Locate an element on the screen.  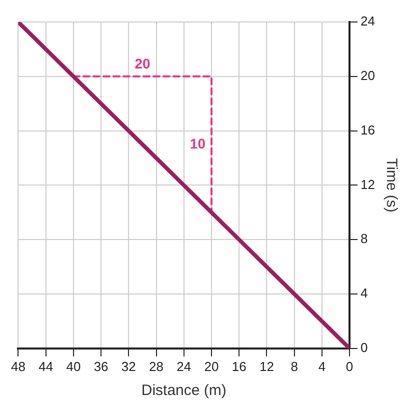
x-tick-label: 40 is located at coordinates (73, 366).